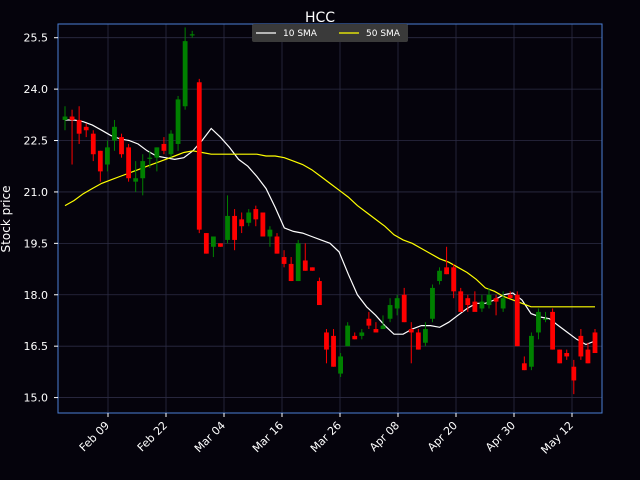  I want to click on y-tick-label: 24.0, so click(36, 89).